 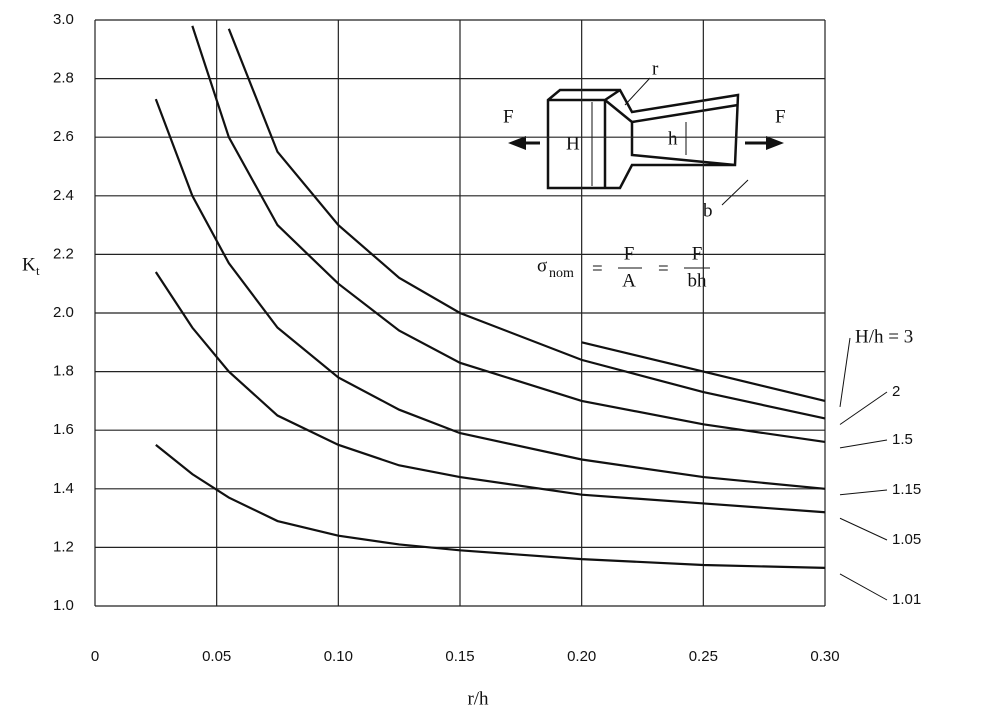 What do you see at coordinates (63, 253) in the screenshot?
I see `y-tick-label: 2.2` at bounding box center [63, 253].